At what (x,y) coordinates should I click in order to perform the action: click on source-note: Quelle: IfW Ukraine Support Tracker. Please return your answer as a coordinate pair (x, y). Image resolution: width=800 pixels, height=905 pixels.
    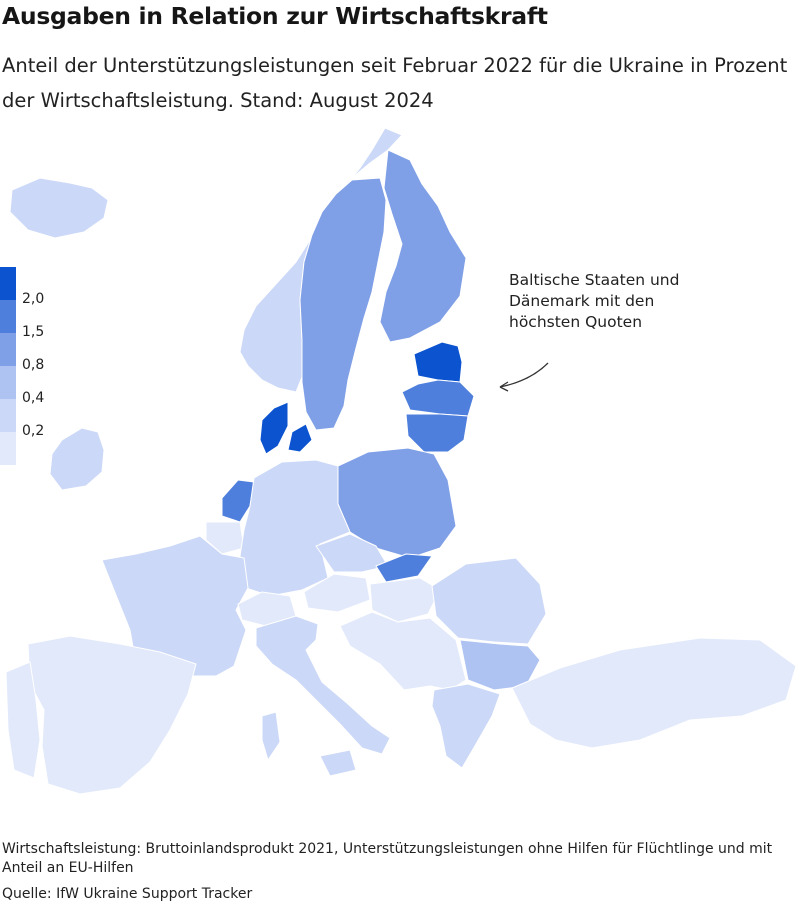
    Looking at the image, I should click on (127, 894).